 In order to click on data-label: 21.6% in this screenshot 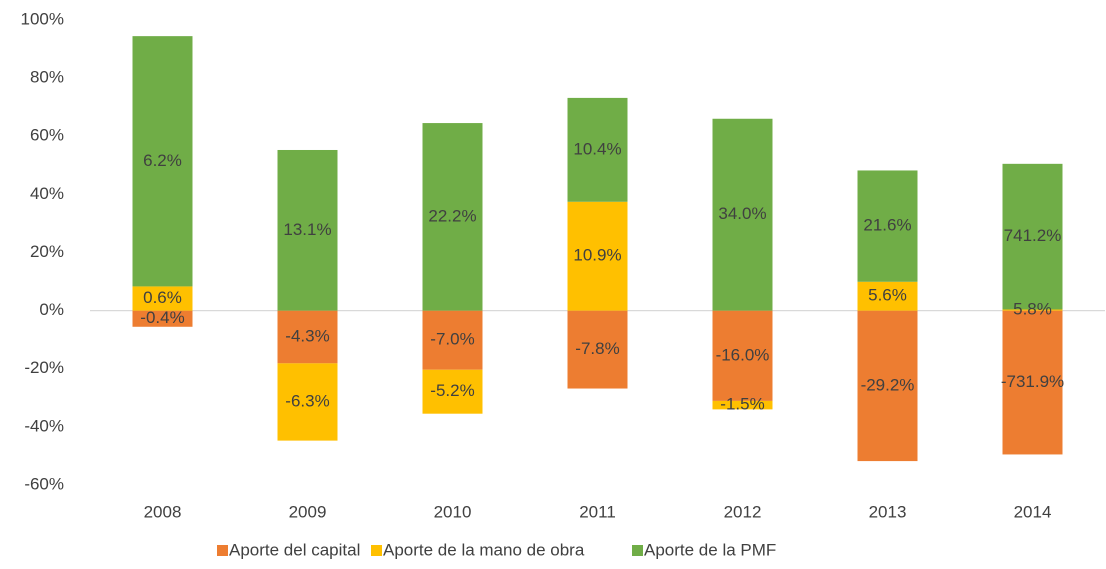, I will do `click(887, 225)`.